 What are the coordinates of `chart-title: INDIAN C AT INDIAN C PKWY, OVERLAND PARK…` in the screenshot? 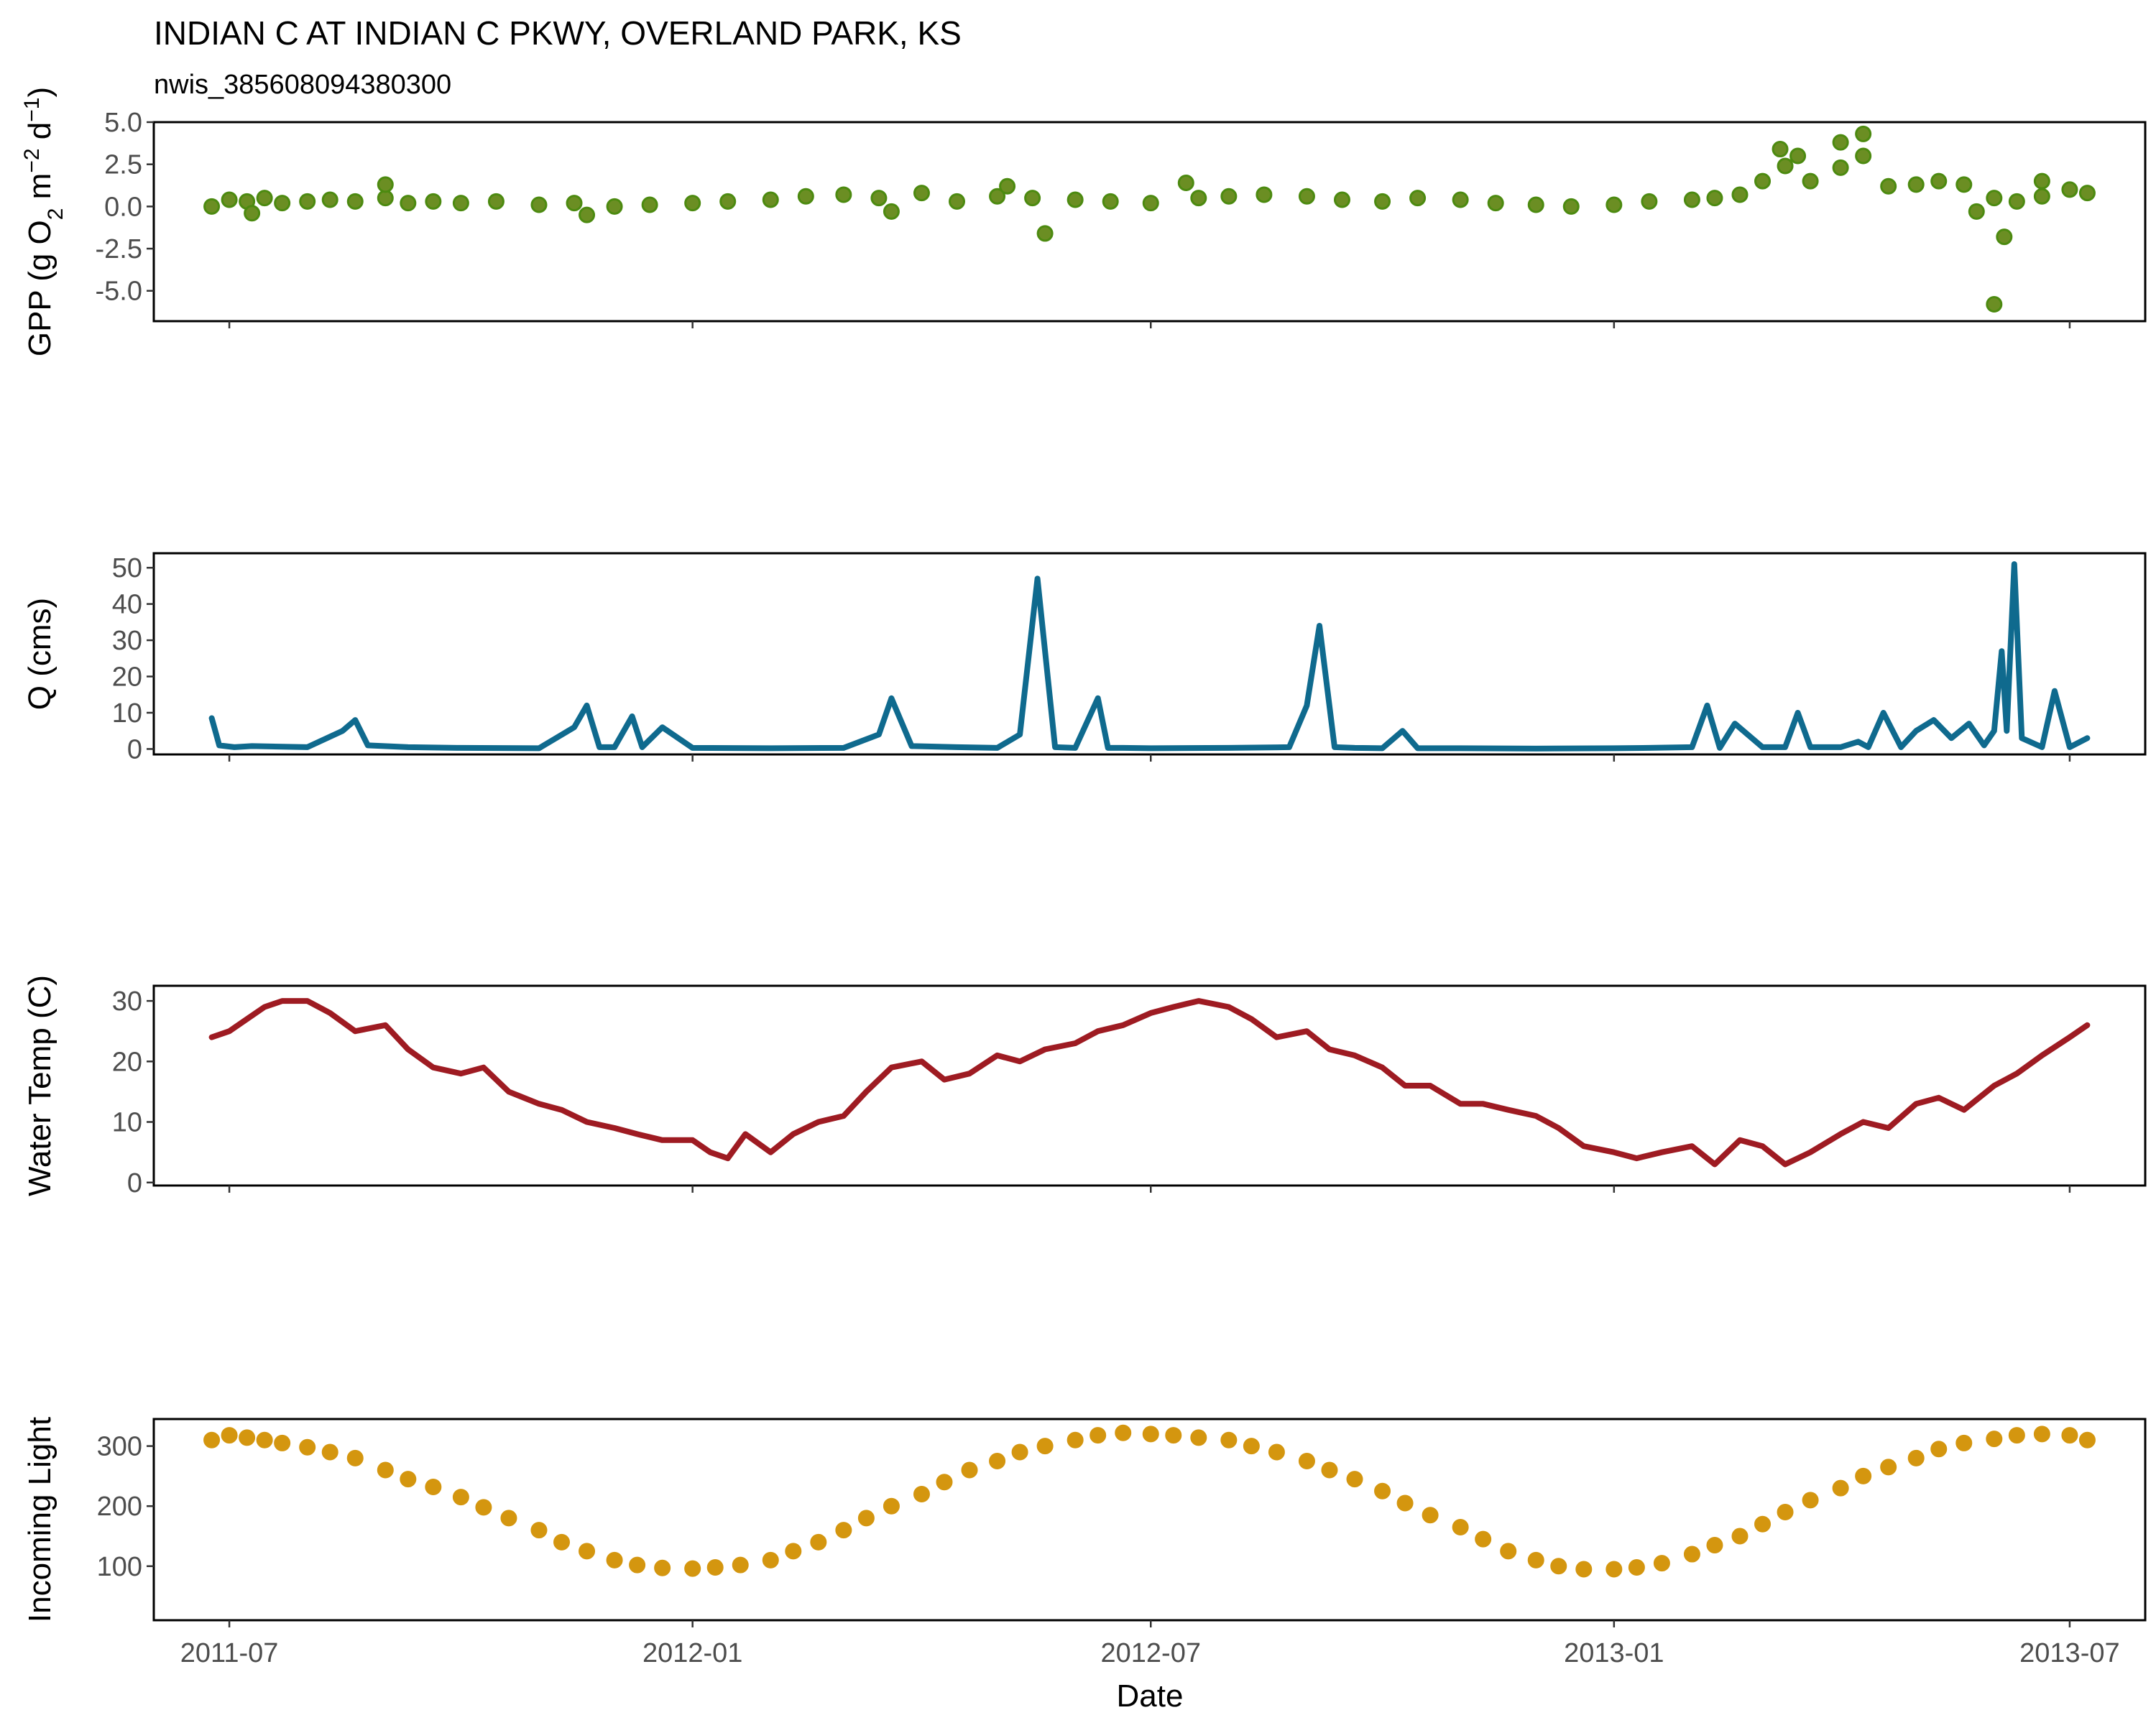 It's located at (558, 33).